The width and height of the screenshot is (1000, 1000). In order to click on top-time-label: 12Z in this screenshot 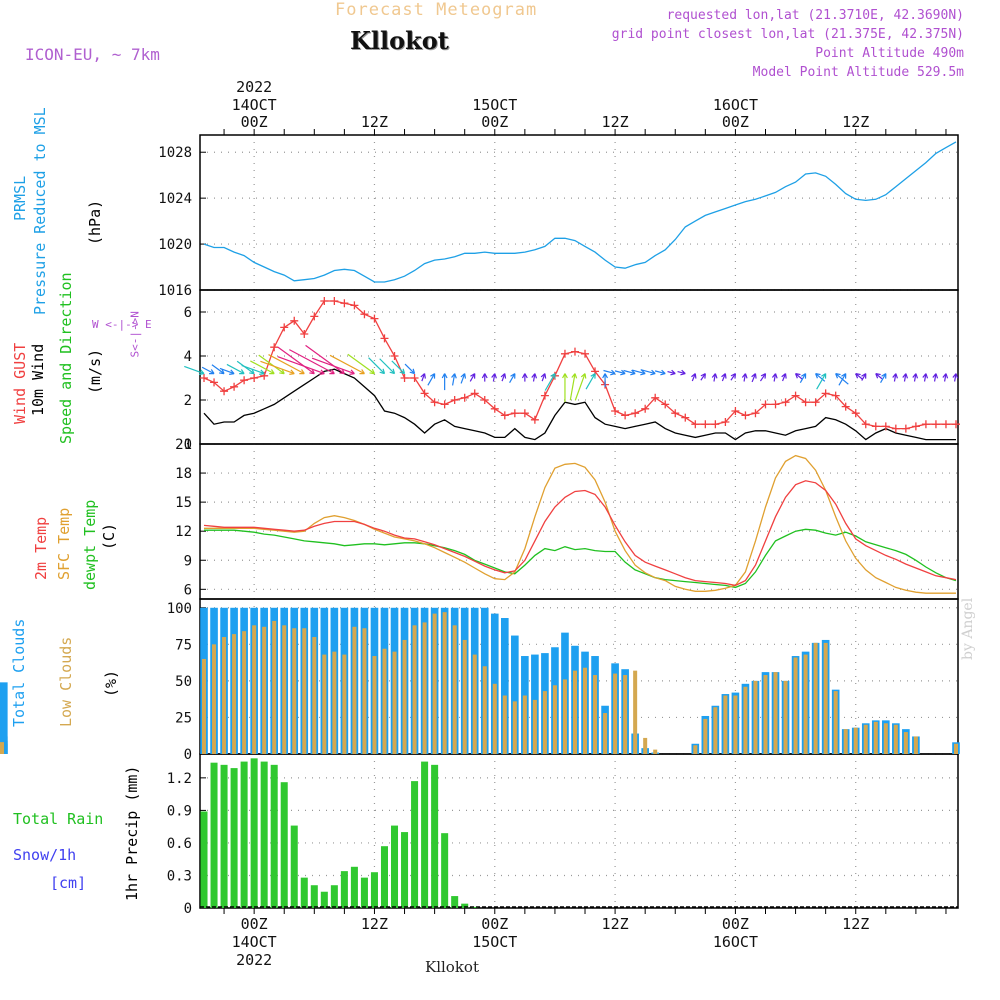, I will do `click(855, 122)`.